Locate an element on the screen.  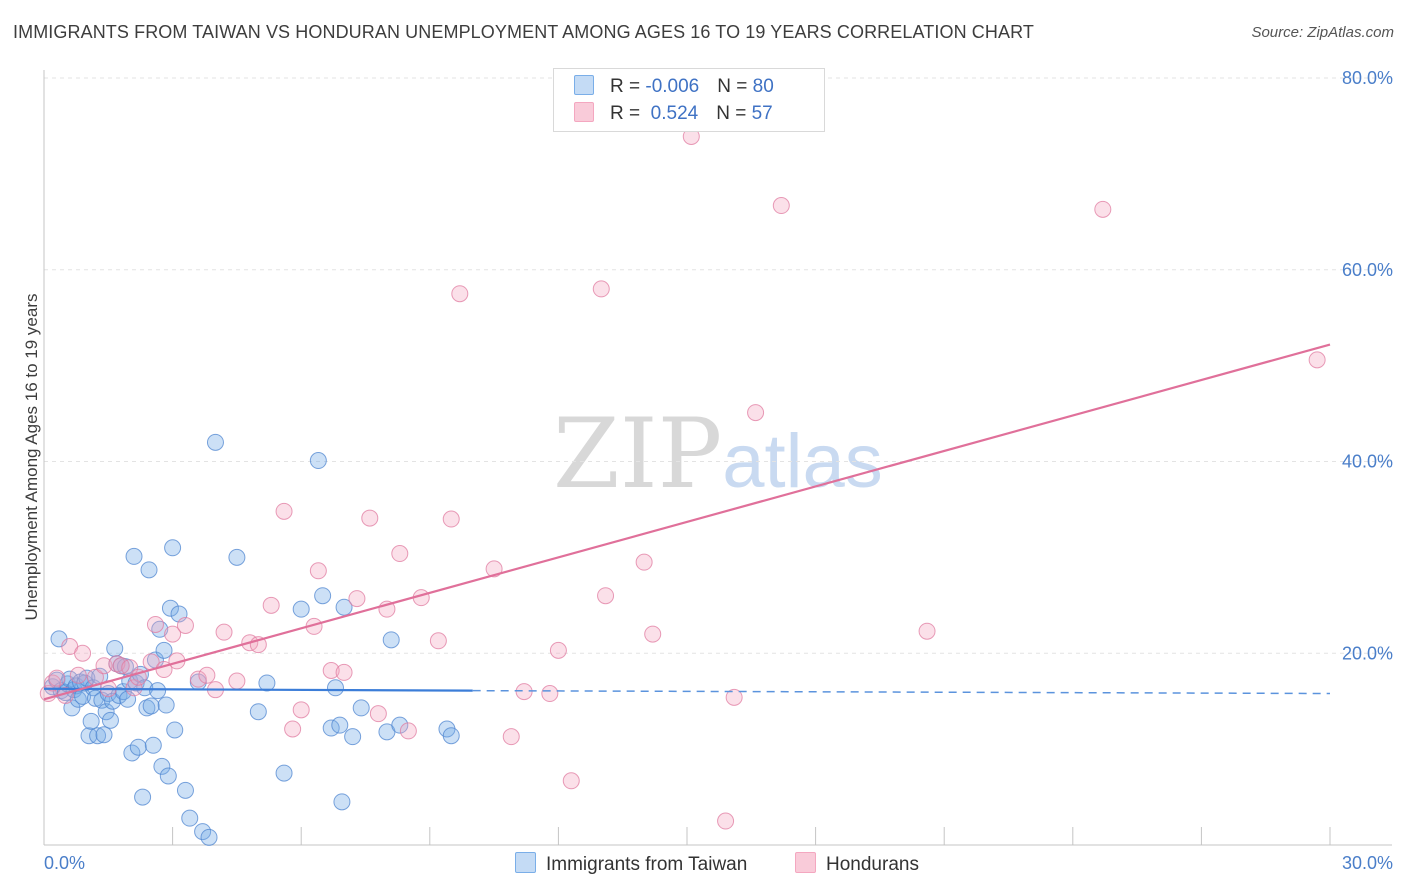
y-tick-label: 40.0% is located at coordinates (1367, 462).